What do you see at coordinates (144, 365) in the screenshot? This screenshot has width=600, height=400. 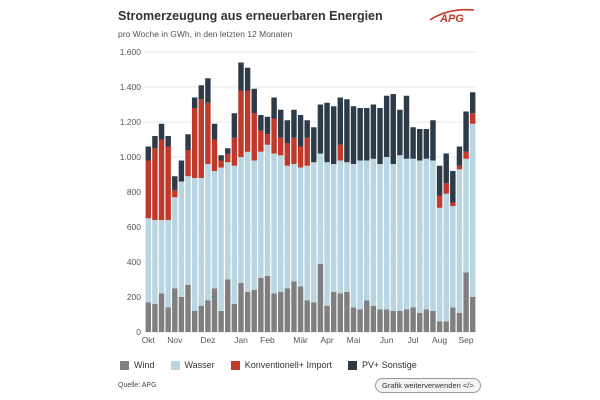 I see `legend-label-wind: Wind` at bounding box center [144, 365].